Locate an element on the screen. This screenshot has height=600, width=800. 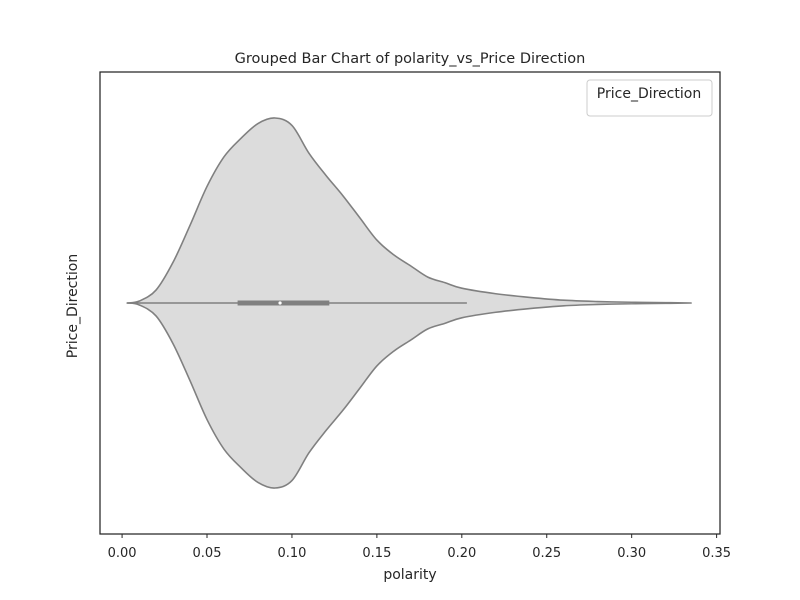
y-axis-label: Price_Direction is located at coordinates (73, 306).